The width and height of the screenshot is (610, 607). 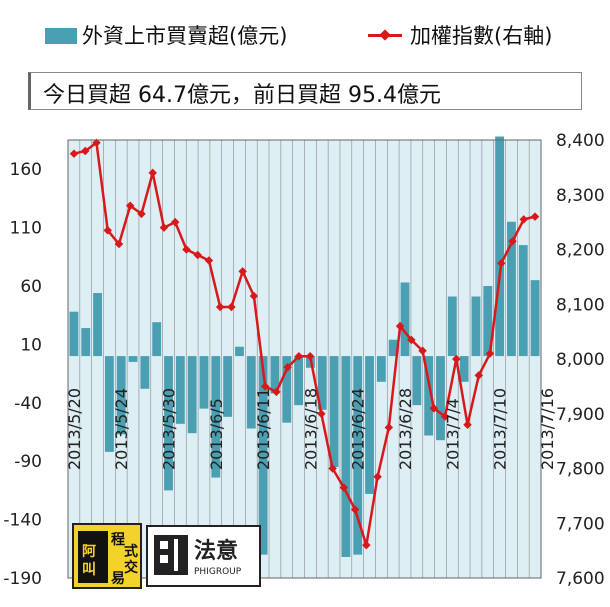 I want to click on logo-phigroup: 法意 PHIGROUP, so click(x=203, y=556).